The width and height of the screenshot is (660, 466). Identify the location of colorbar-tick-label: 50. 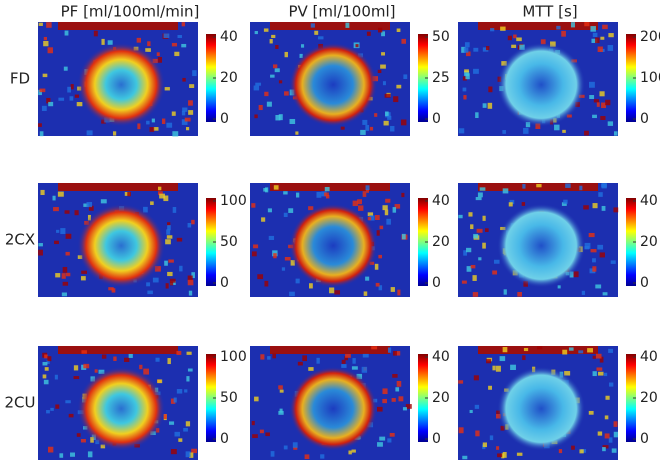
(229, 242).